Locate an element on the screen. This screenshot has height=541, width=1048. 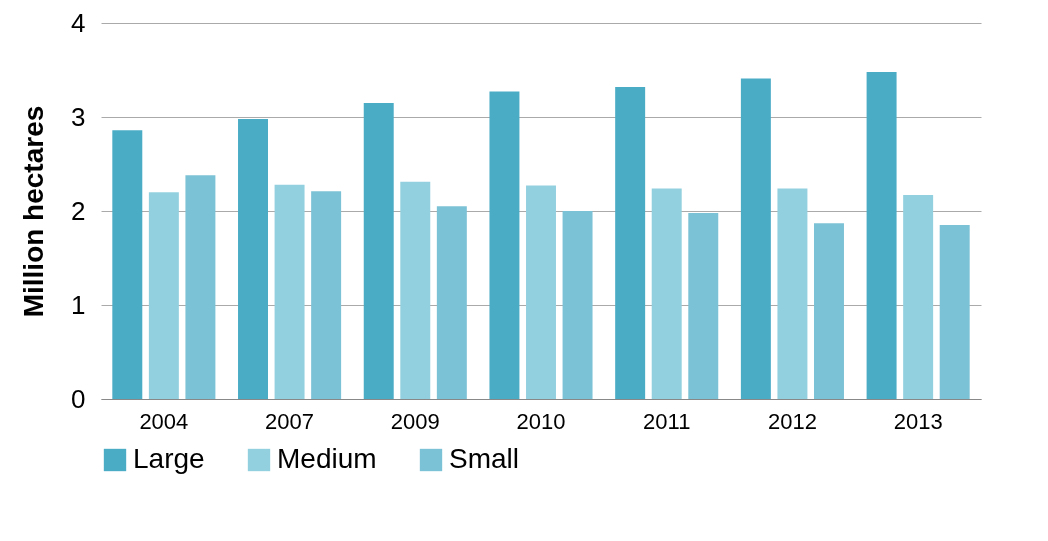
y-tick-label: 0 is located at coordinates (78, 398).